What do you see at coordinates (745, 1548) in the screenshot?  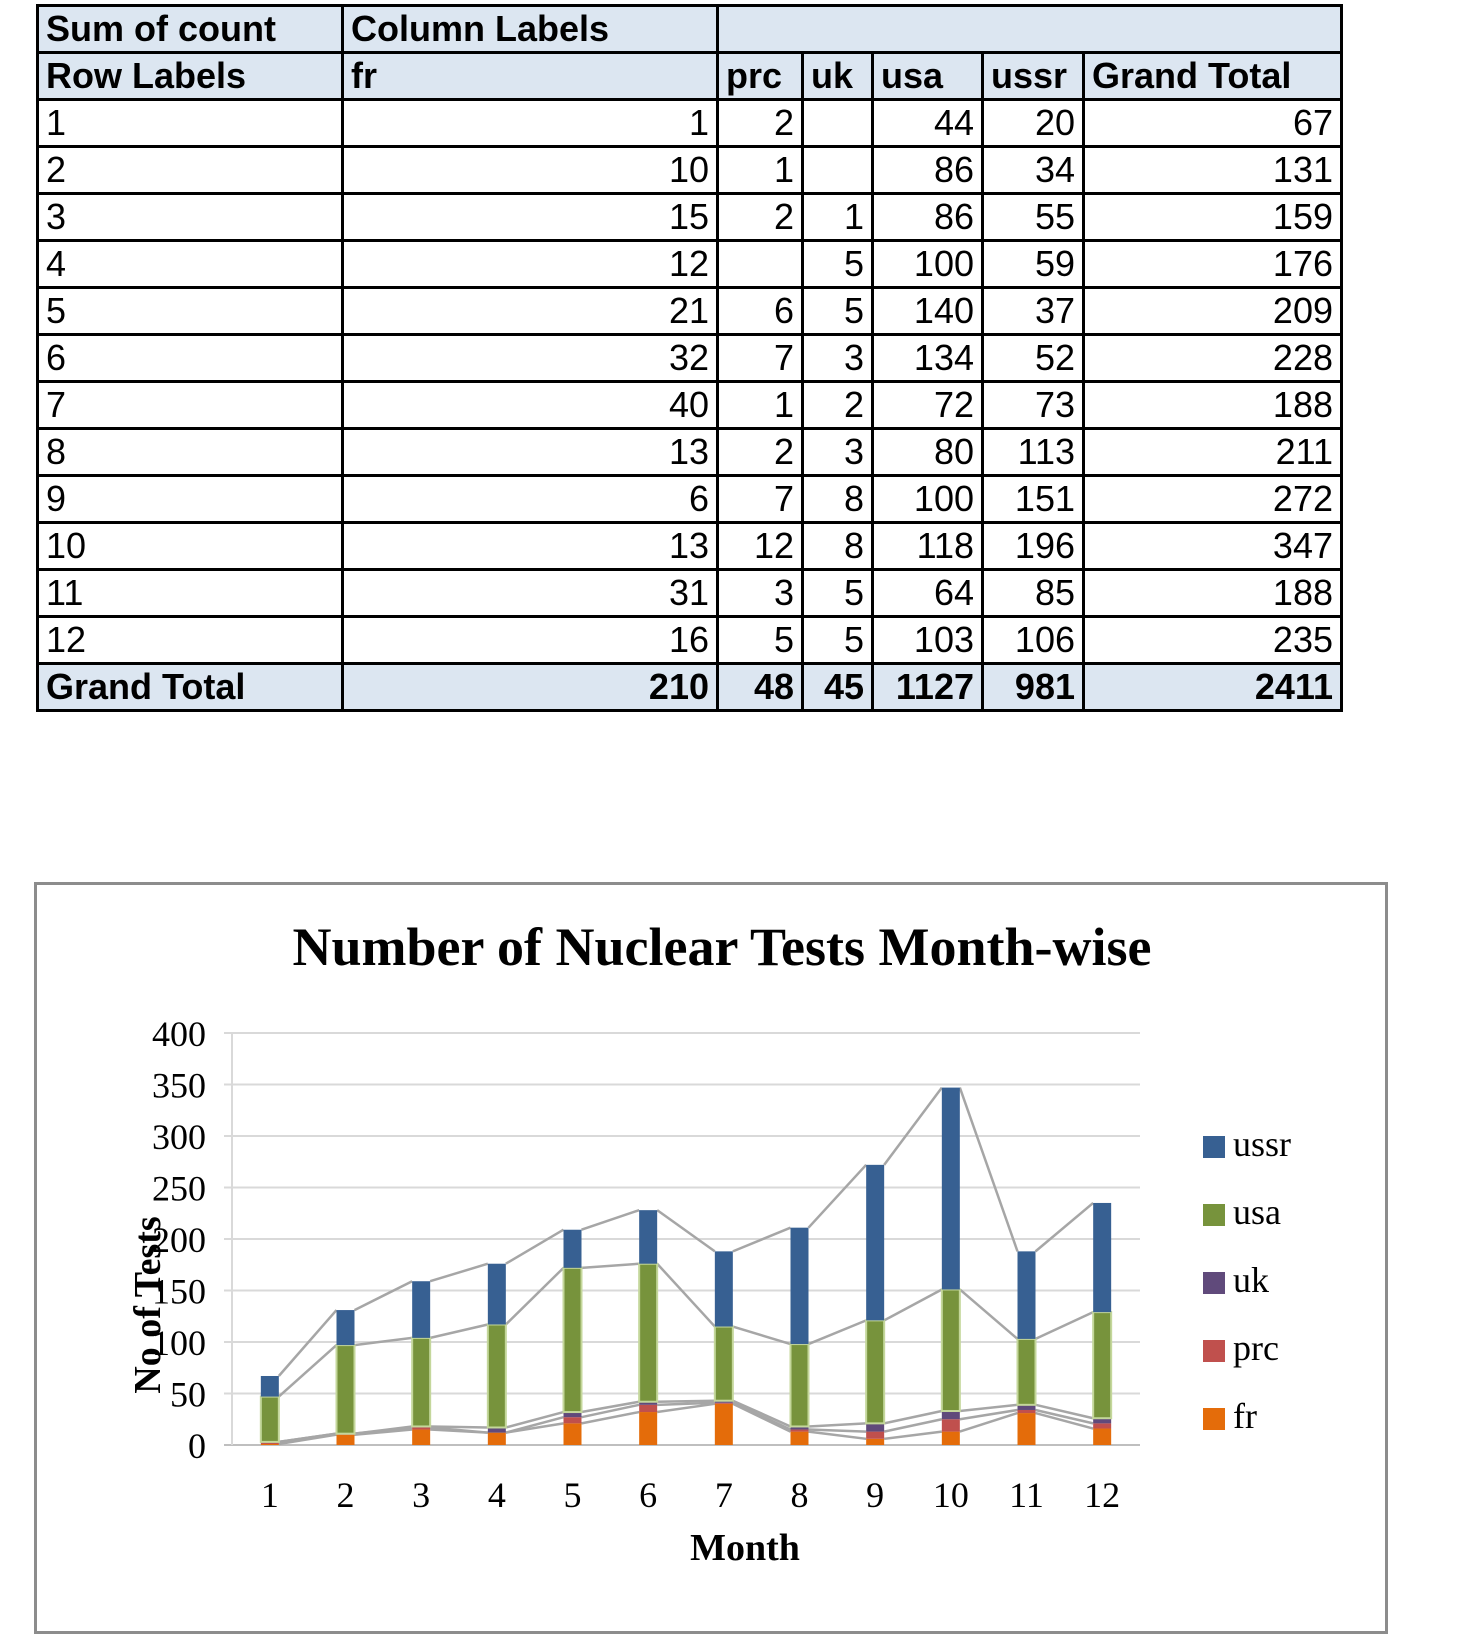 I see `x-axis-label: Month` at bounding box center [745, 1548].